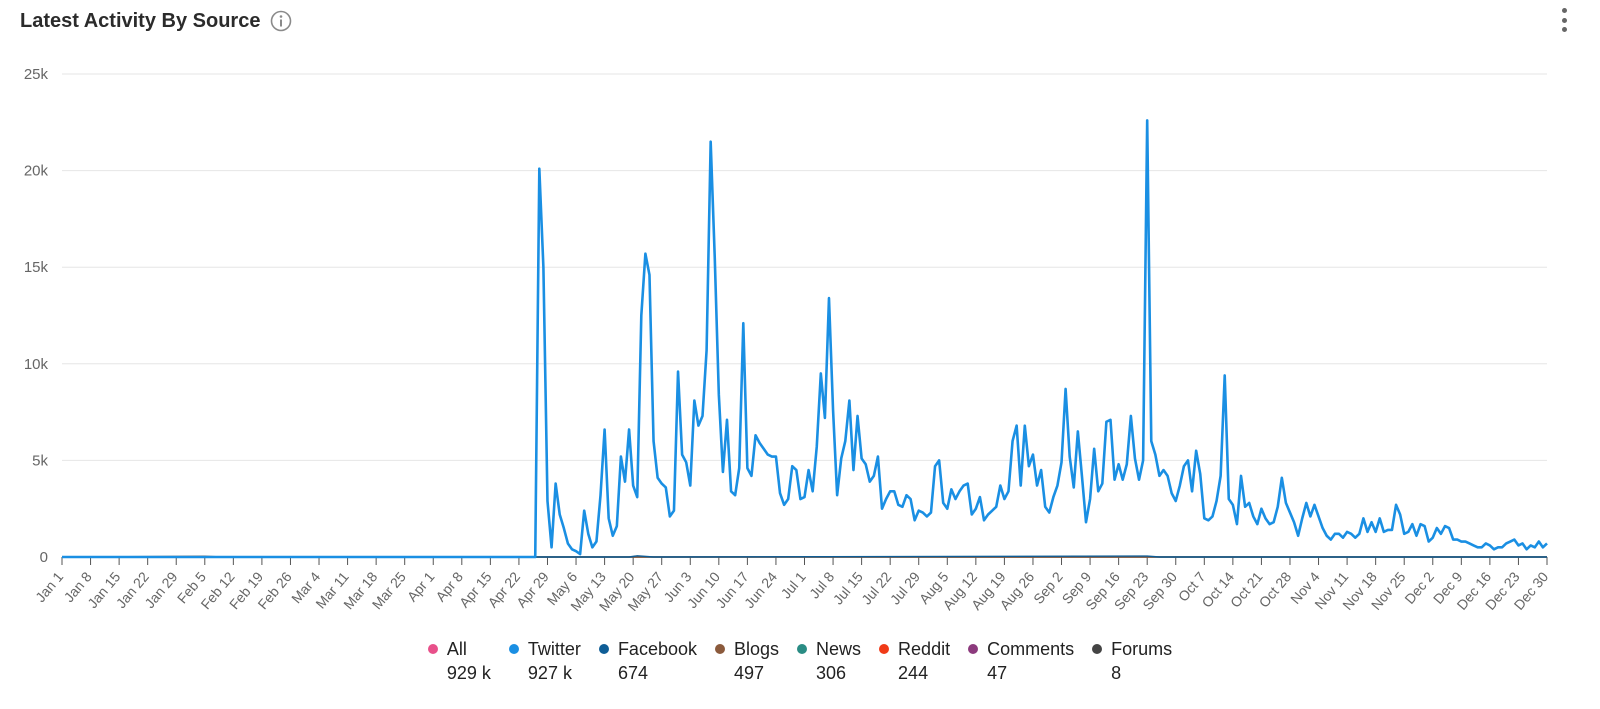 This screenshot has width=1600, height=709. Describe the element at coordinates (36, 316) in the screenshot. I see `y-axis-ticks: 0 5k 10k 15k 20k 25k` at that location.